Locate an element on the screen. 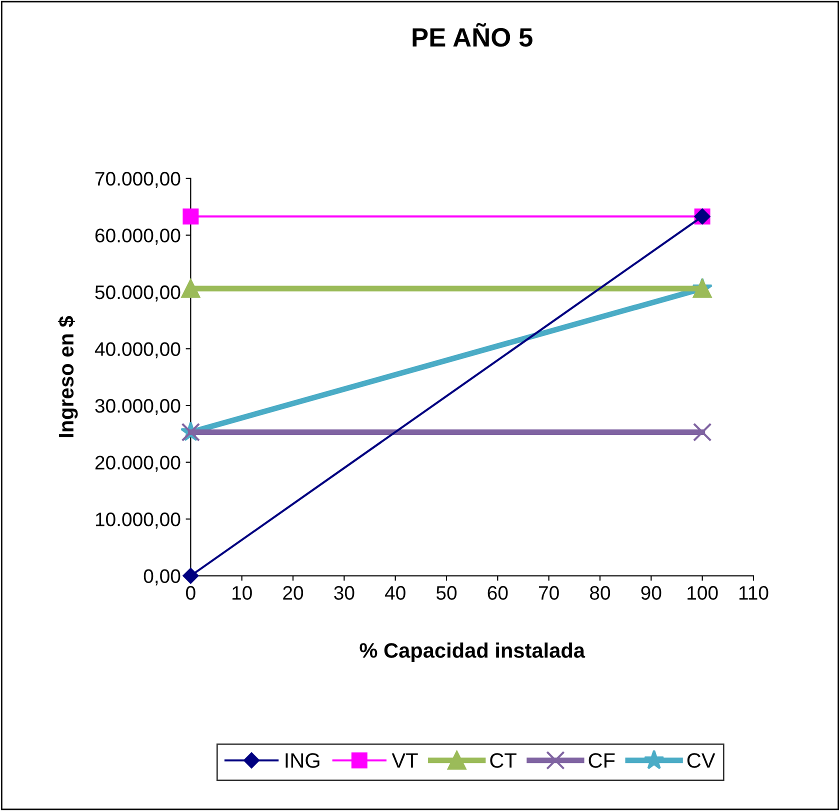 The image size is (840, 811). y-axis-title: Ingreso en $ is located at coordinates (68, 377).